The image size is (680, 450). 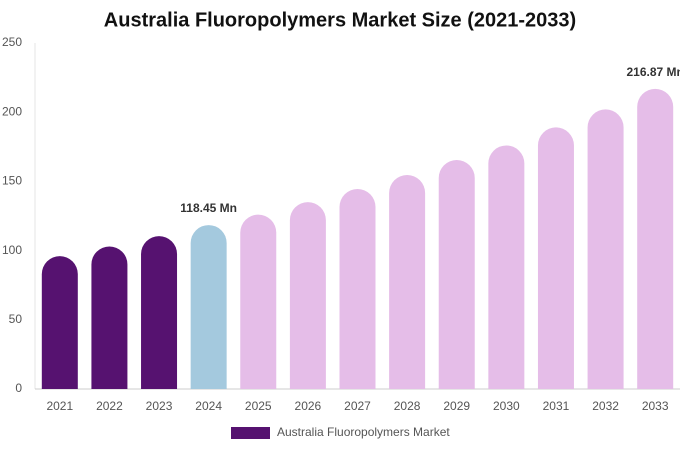 I want to click on y-tick-label: 100, so click(x=12, y=250).